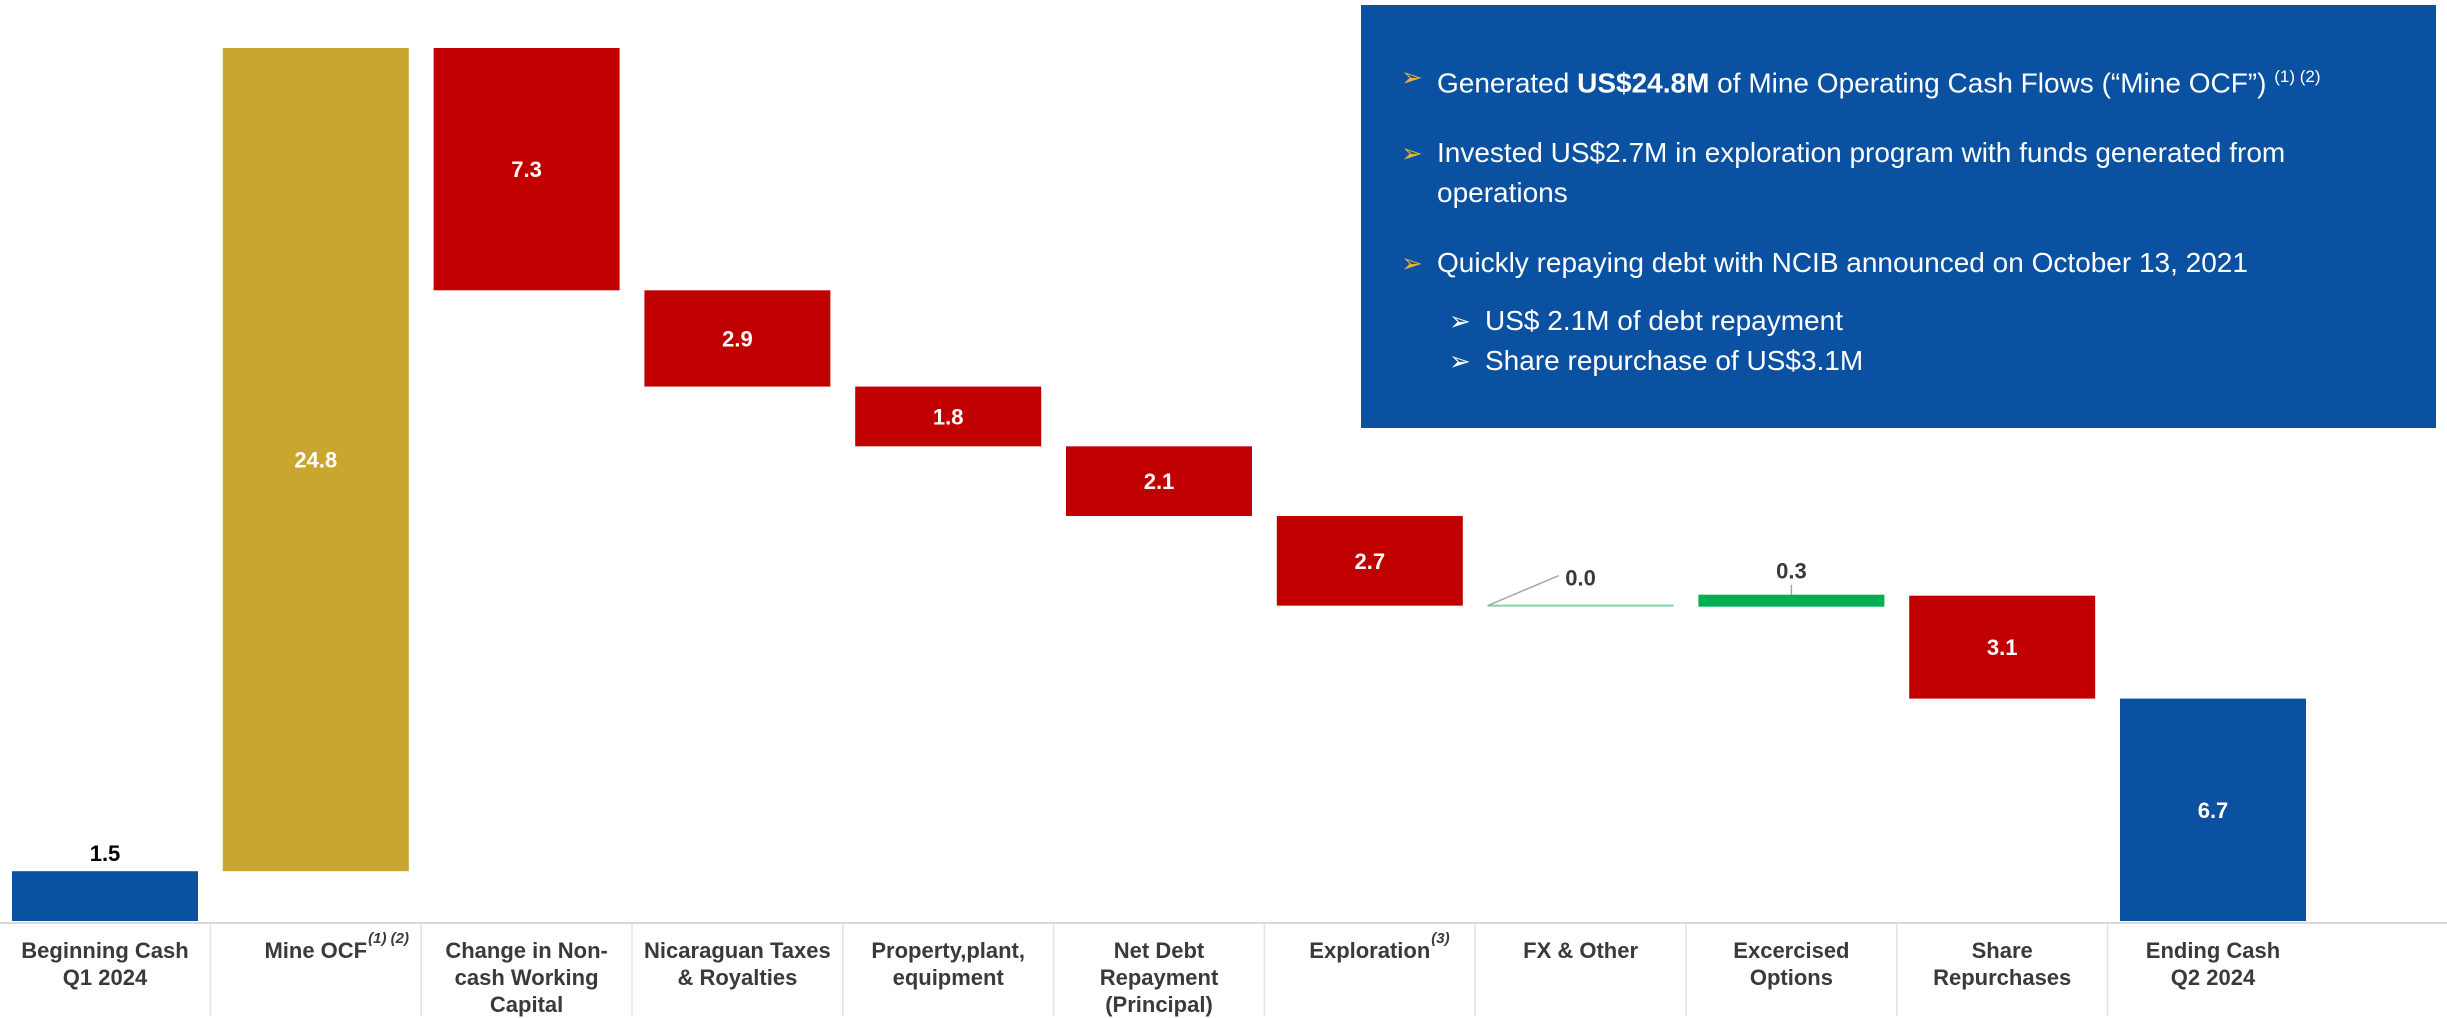 The image size is (2447, 1018). Describe the element at coordinates (527, 977) in the screenshot. I see `x-tick-label-line: cash Working` at that location.